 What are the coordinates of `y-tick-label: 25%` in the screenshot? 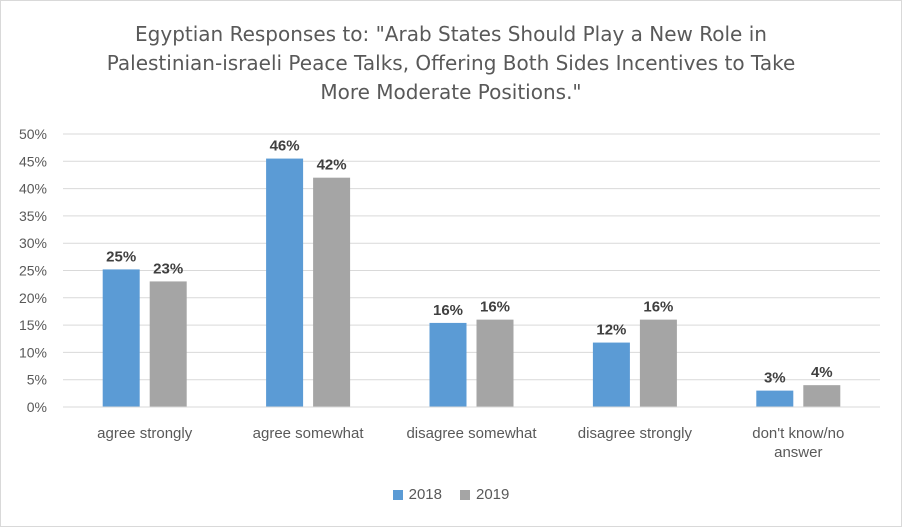 It's located at (33, 271).